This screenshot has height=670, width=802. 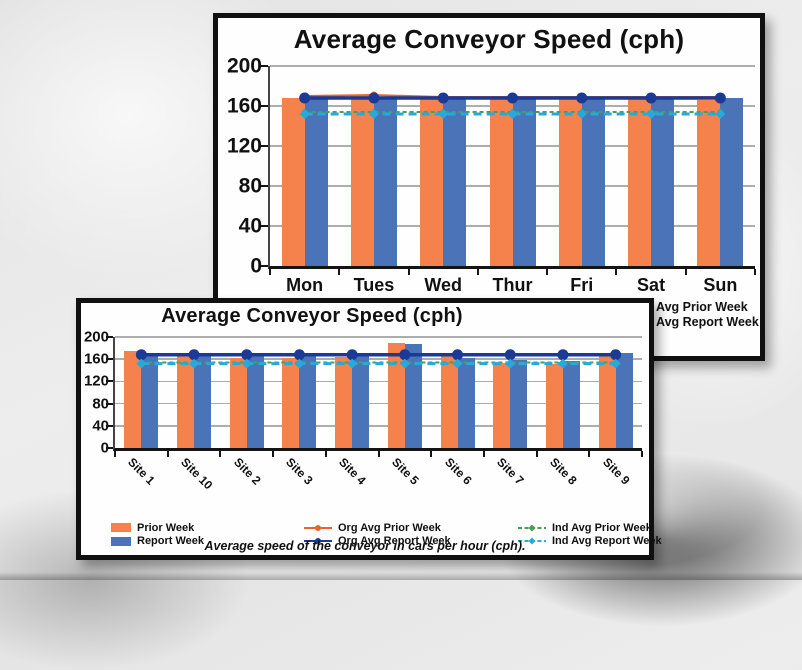 What do you see at coordinates (104, 448) in the screenshot?
I see `y-axis-label: 0` at bounding box center [104, 448].